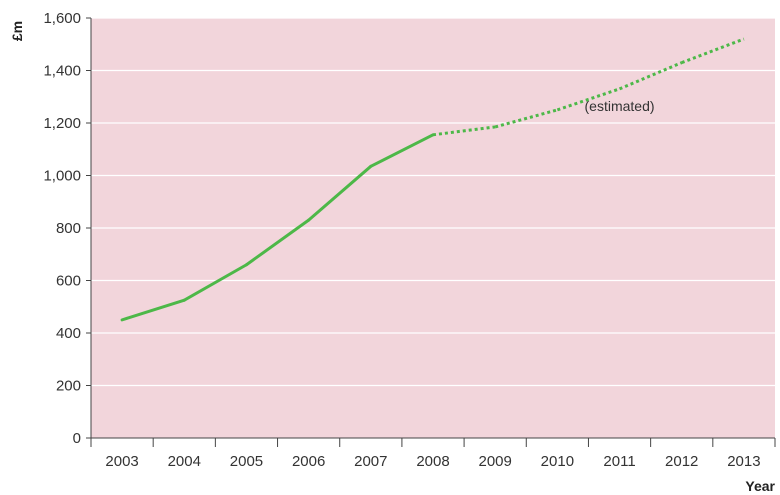 The image size is (780, 495). I want to click on x-tick-label: 2012, so click(681, 461).